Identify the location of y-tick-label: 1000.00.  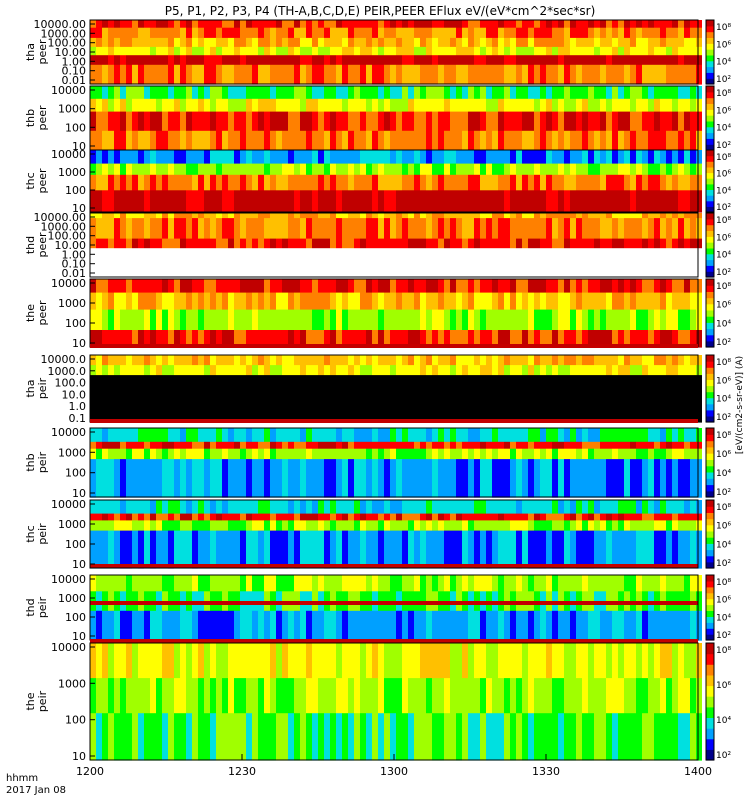
(64, 33).